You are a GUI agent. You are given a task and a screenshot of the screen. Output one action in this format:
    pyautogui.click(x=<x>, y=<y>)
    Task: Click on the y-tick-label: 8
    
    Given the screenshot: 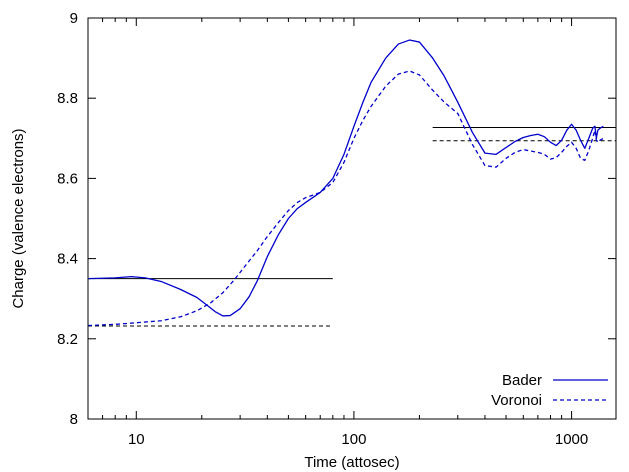 What is the action you would take?
    pyautogui.click(x=74, y=419)
    